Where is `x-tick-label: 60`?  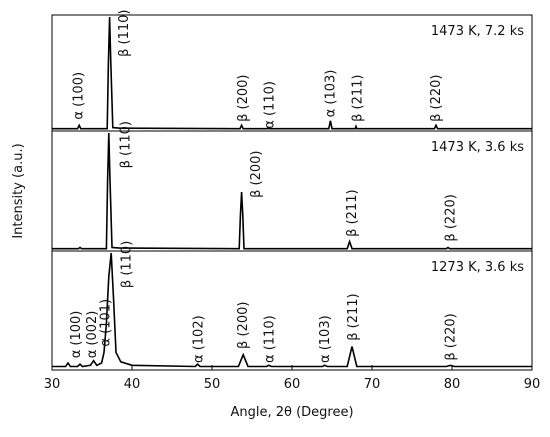 x-tick-label: 60 is located at coordinates (292, 384).